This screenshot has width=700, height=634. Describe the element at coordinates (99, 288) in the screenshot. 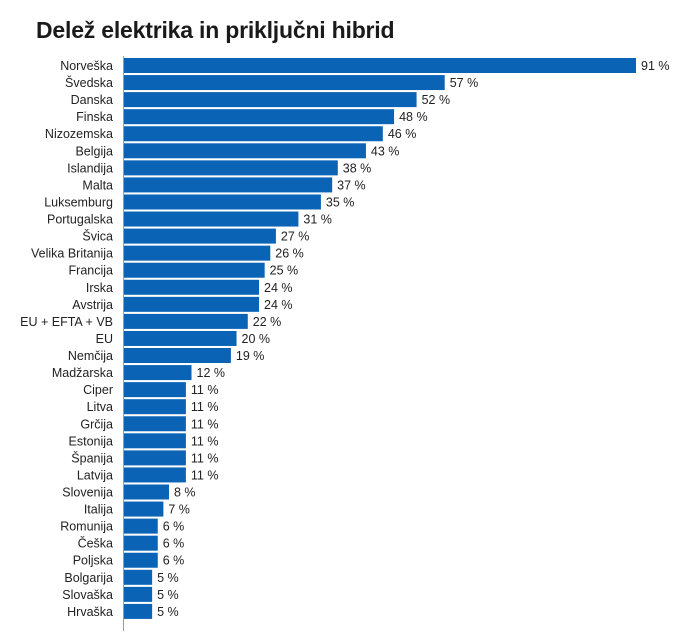

I see `category-label-13: Irska` at that location.